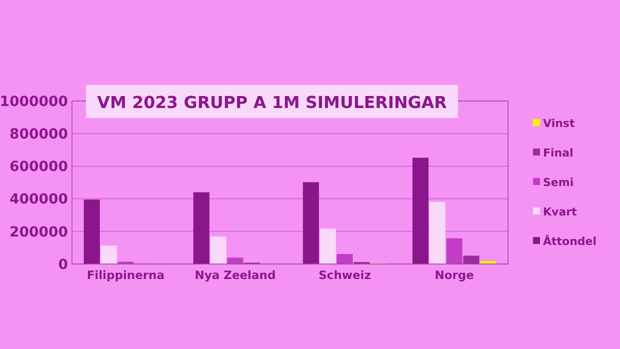 This screenshot has height=349, width=620. I want to click on legend-label: Vinst, so click(559, 123).